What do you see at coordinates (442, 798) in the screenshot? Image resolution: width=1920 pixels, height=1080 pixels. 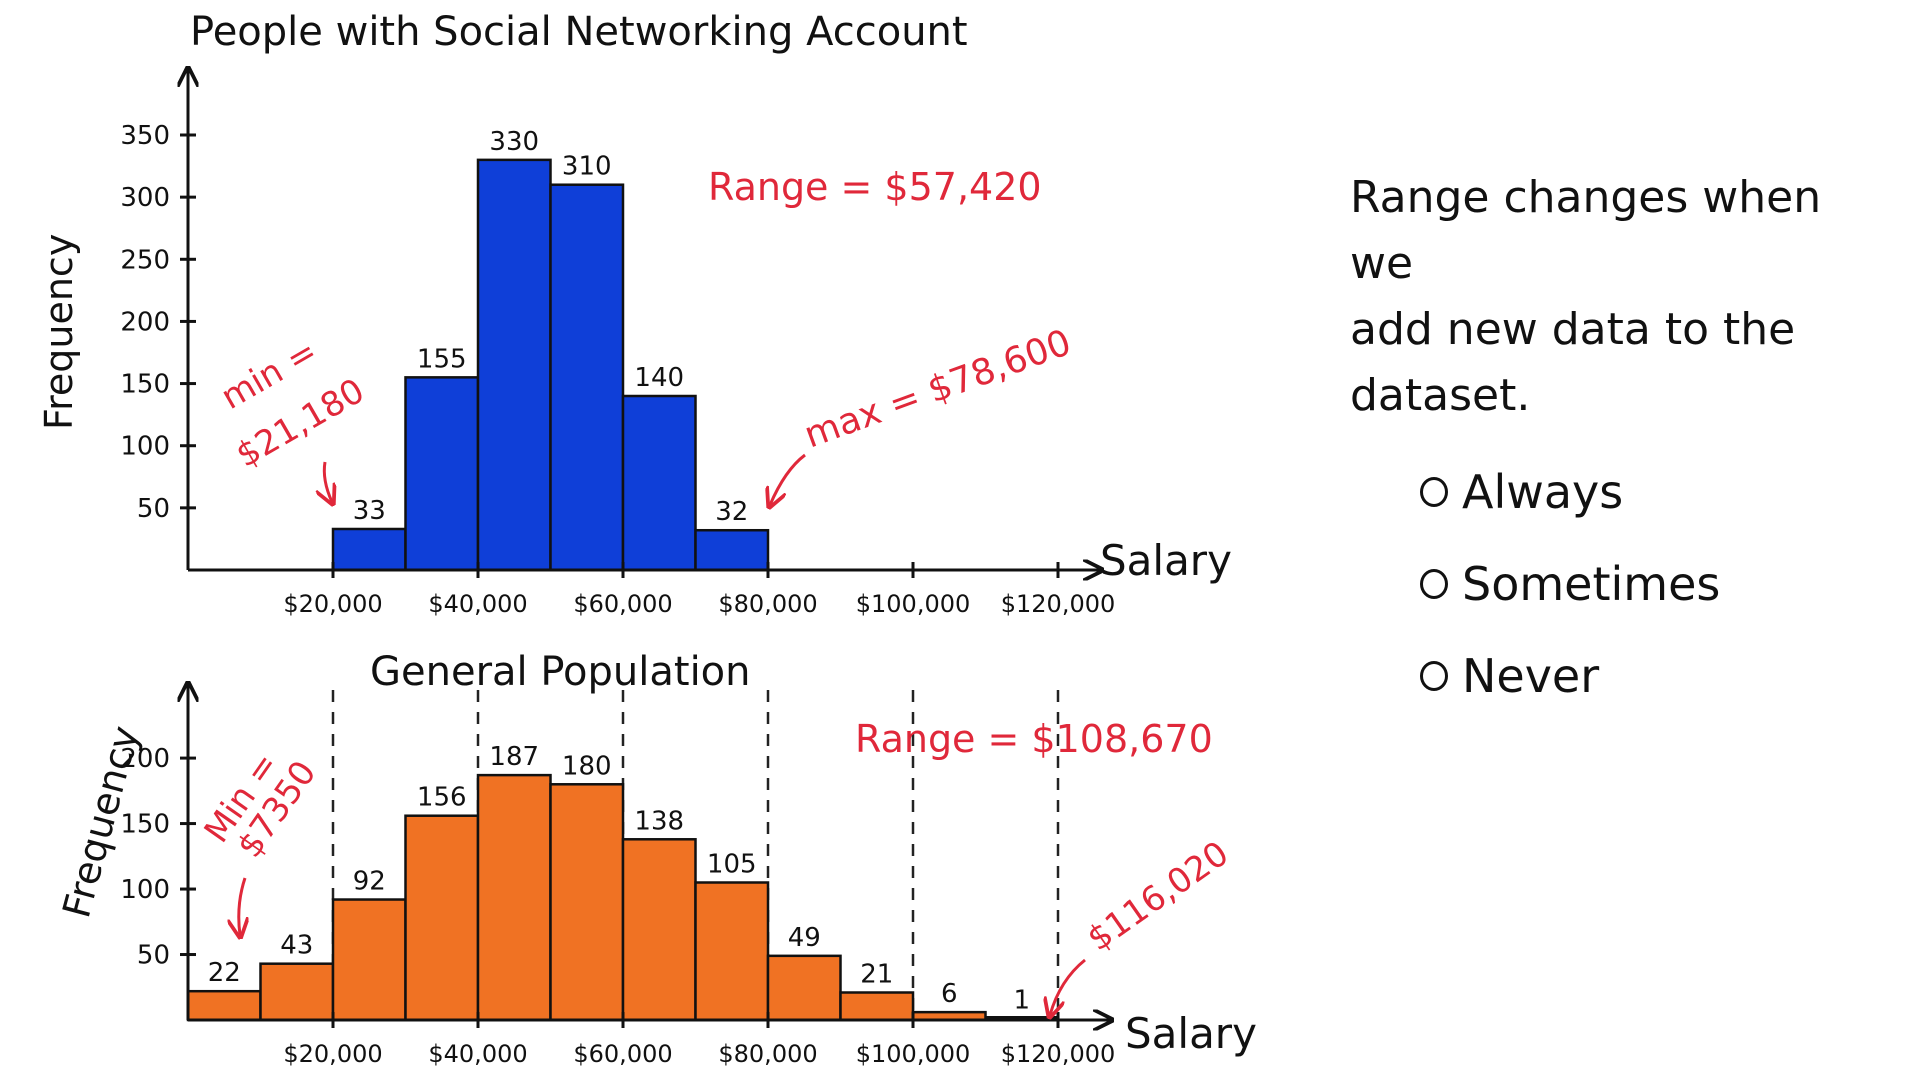 I see `bar-value-label: 156` at bounding box center [442, 798].